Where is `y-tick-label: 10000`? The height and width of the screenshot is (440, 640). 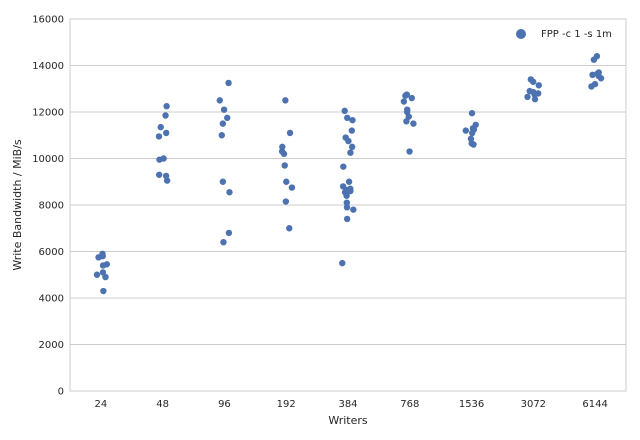
y-tick-label: 10000 is located at coordinates (48, 159).